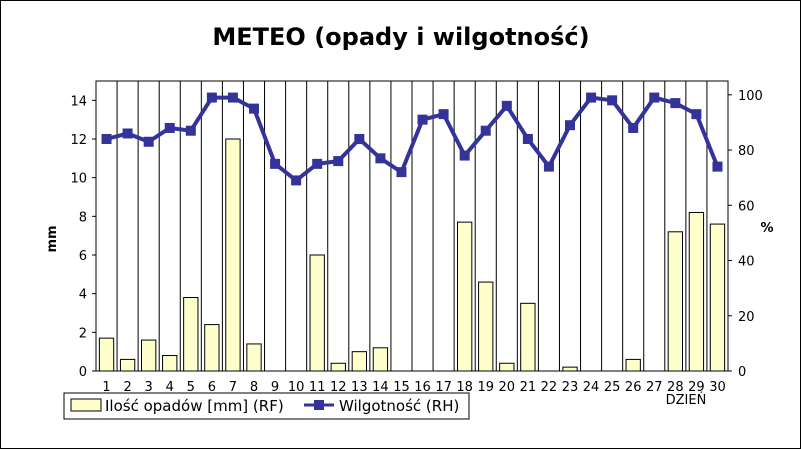  Describe the element at coordinates (83, 256) in the screenshot. I see `y-tick-label: 6` at that location.